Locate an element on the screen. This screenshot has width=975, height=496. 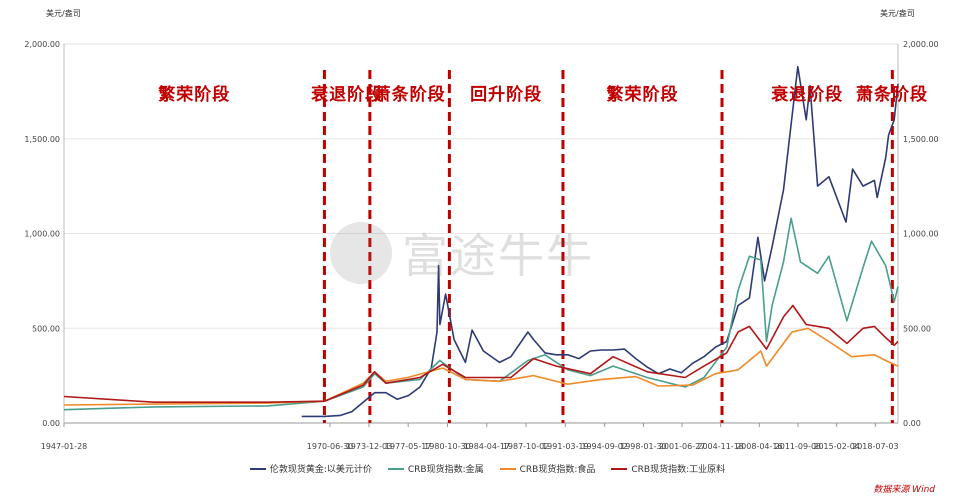
watermark-logo-icon is located at coordinates (361, 253).